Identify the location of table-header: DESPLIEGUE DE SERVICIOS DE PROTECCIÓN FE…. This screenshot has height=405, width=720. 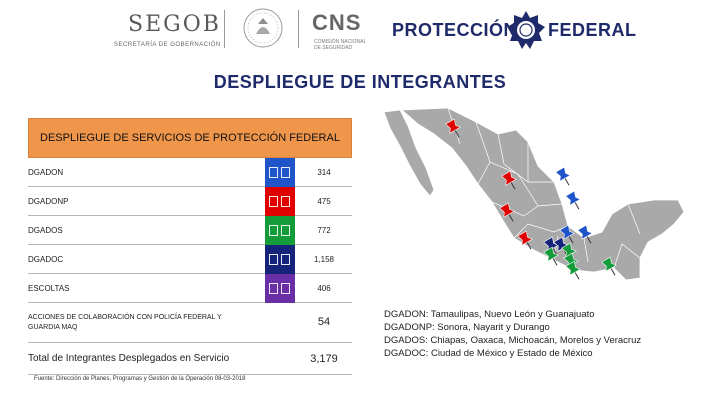
(190, 138).